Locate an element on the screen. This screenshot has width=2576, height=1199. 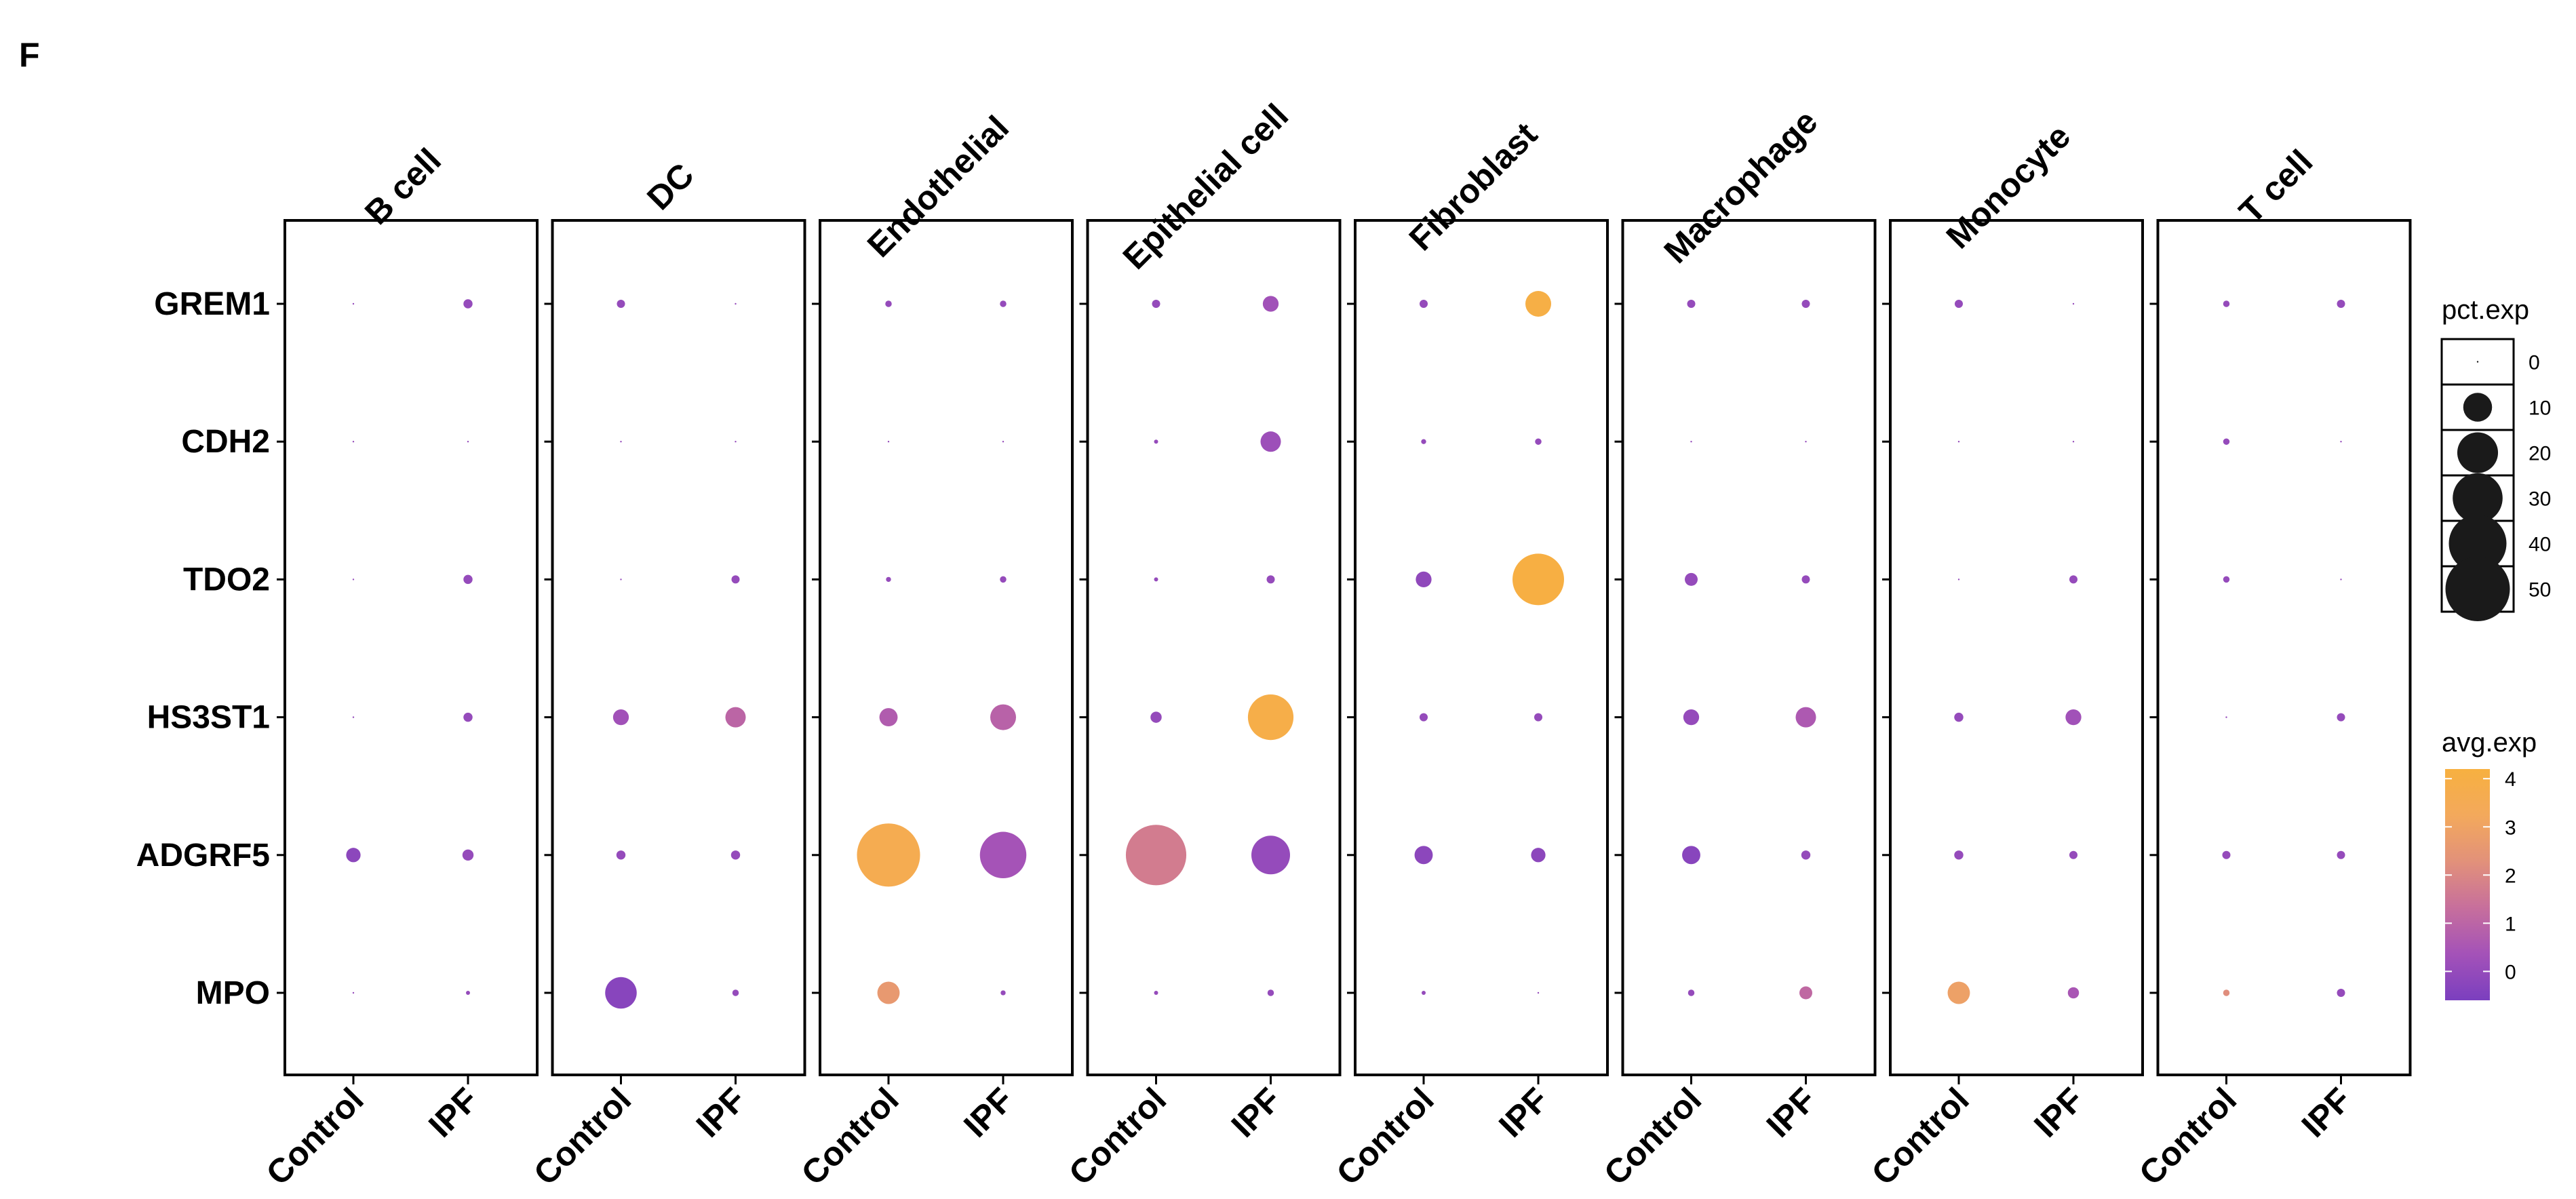
dot-endothelial-control-cdh2 is located at coordinates (888, 442).